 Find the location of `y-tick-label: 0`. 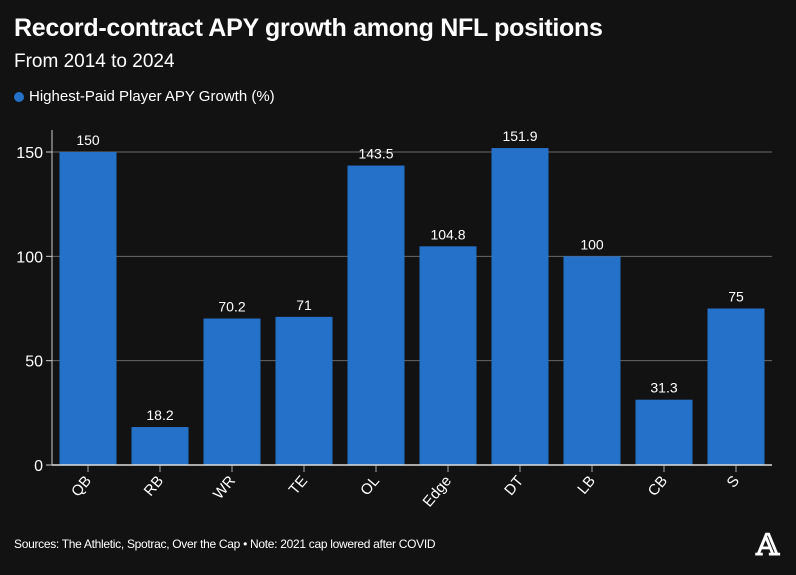

y-tick-label: 0 is located at coordinates (38, 466).